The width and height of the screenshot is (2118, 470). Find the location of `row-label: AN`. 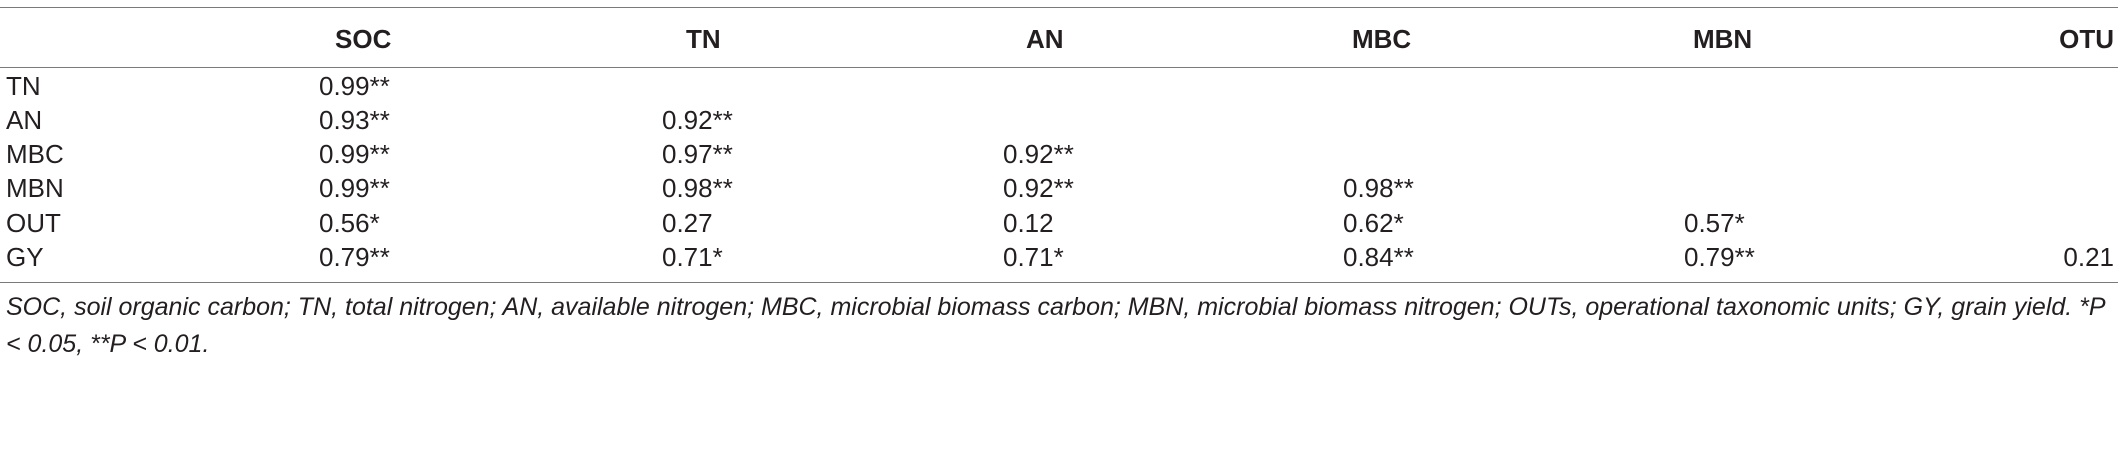

row-label: AN is located at coordinates (24, 120).